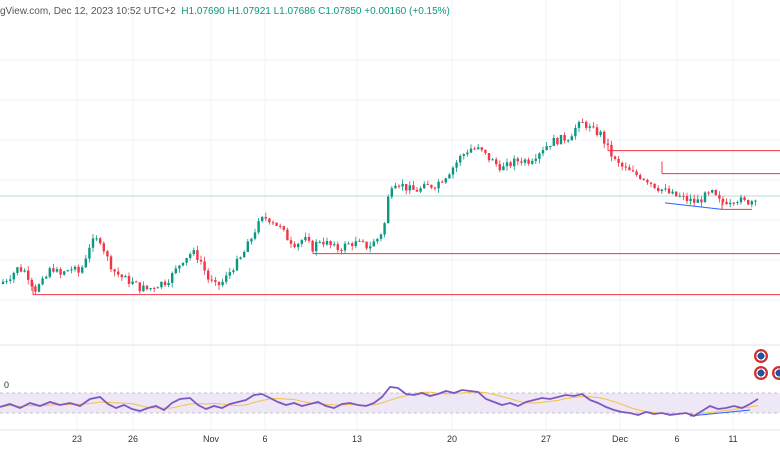 This screenshot has height=470, width=780. What do you see at coordinates (546, 439) in the screenshot?
I see `x-tick-label: 27` at bounding box center [546, 439].